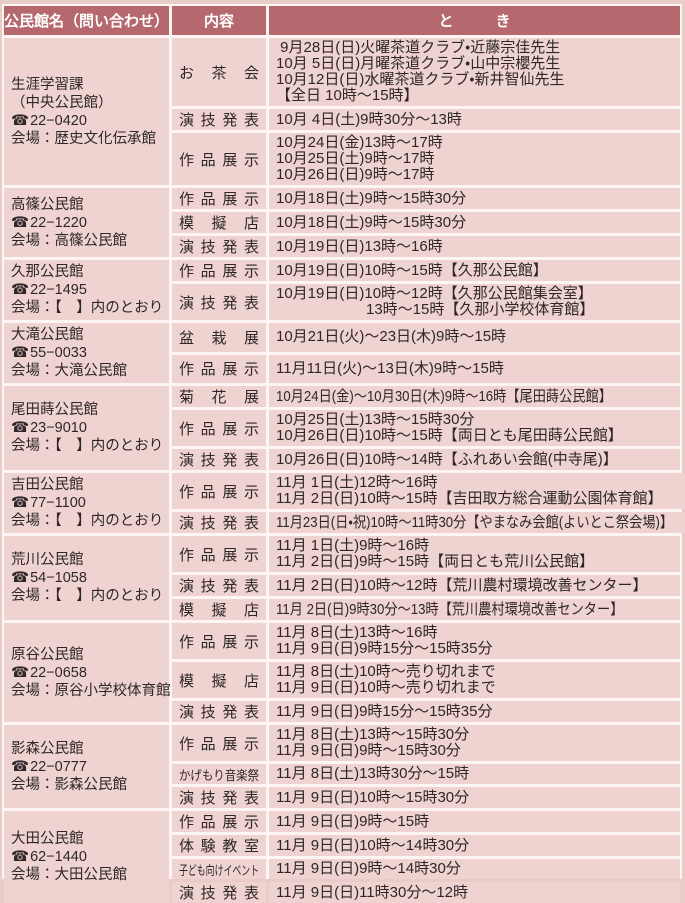 This screenshot has width=685, height=903. I want to click on schedule-when-line: 10月18日(土)9時〜15時30分, so click(371, 198).